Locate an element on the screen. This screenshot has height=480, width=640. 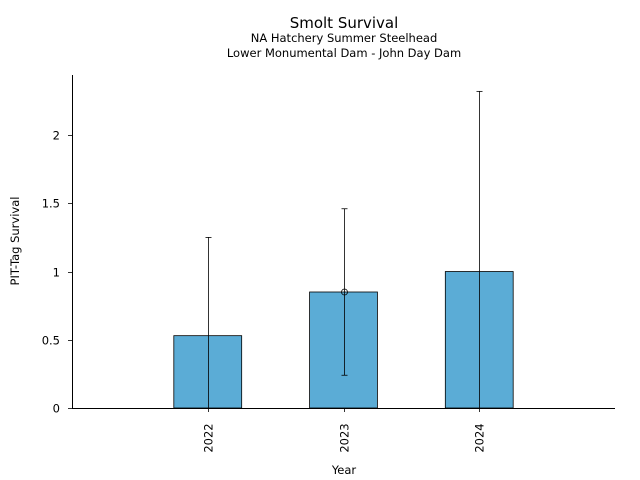
chart-subtitle-line-2: Lower Monumental Dam - John Day Dam is located at coordinates (344, 53).